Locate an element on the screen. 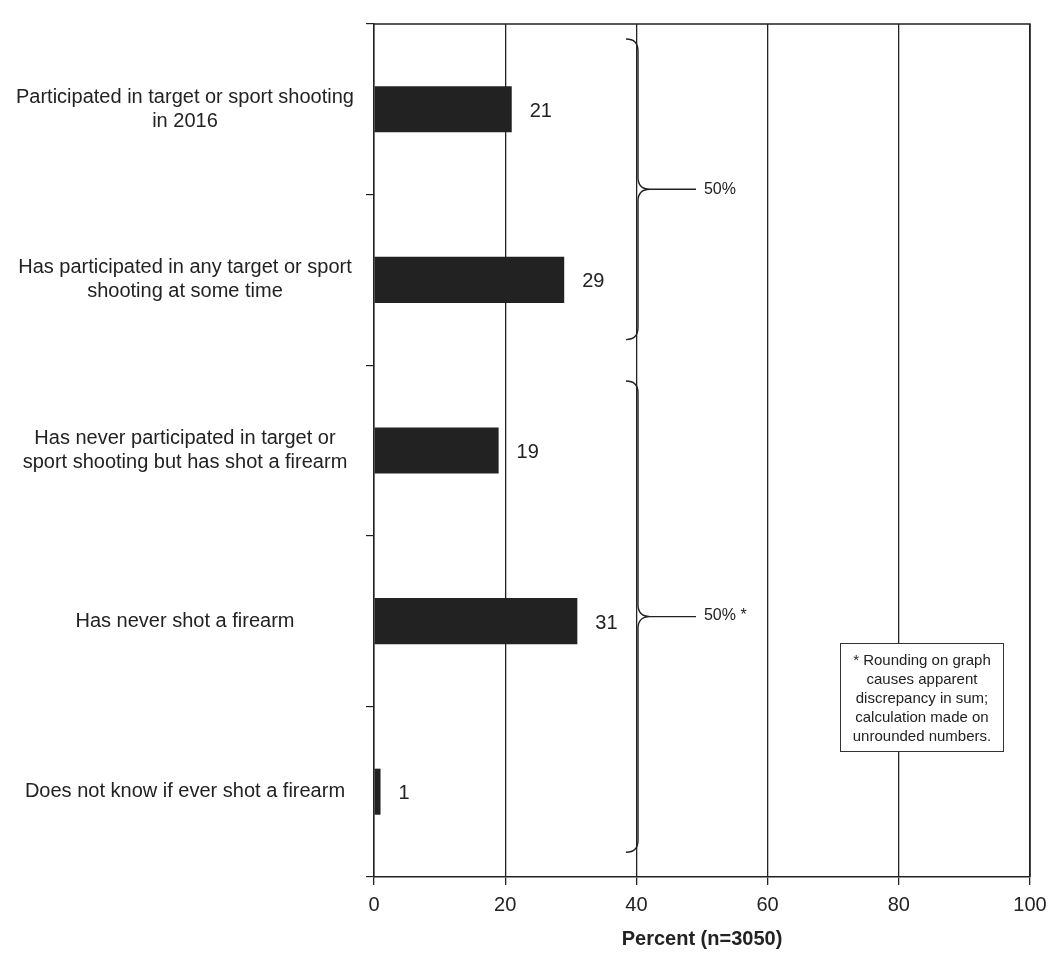 Image resolution: width=1058 pixels, height=961 pixels. x-tick-label: 60 is located at coordinates (767, 903).